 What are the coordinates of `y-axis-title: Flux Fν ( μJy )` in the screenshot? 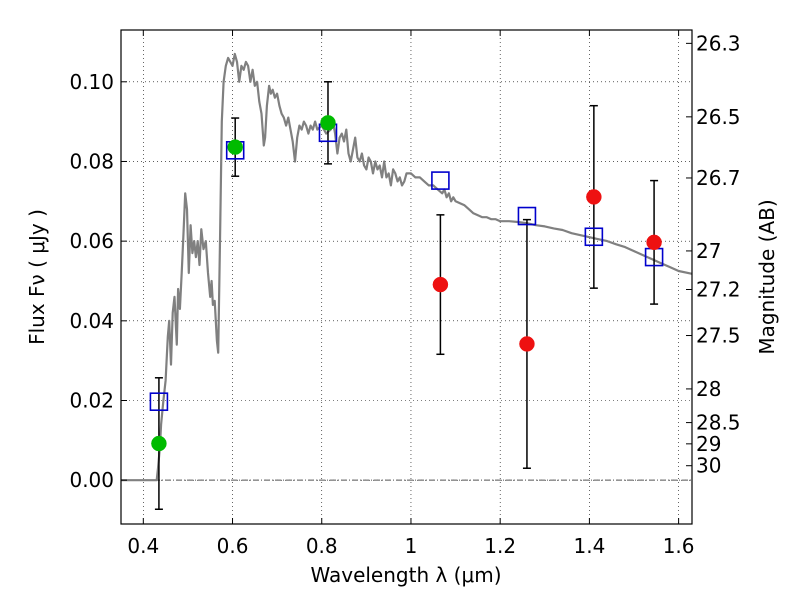 It's located at (37, 277).